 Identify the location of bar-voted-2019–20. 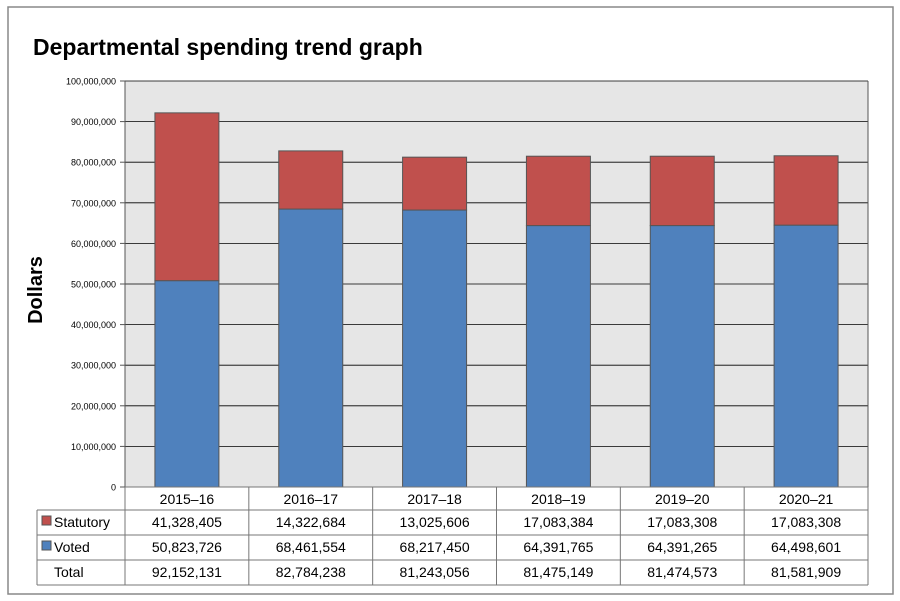
(682, 356).